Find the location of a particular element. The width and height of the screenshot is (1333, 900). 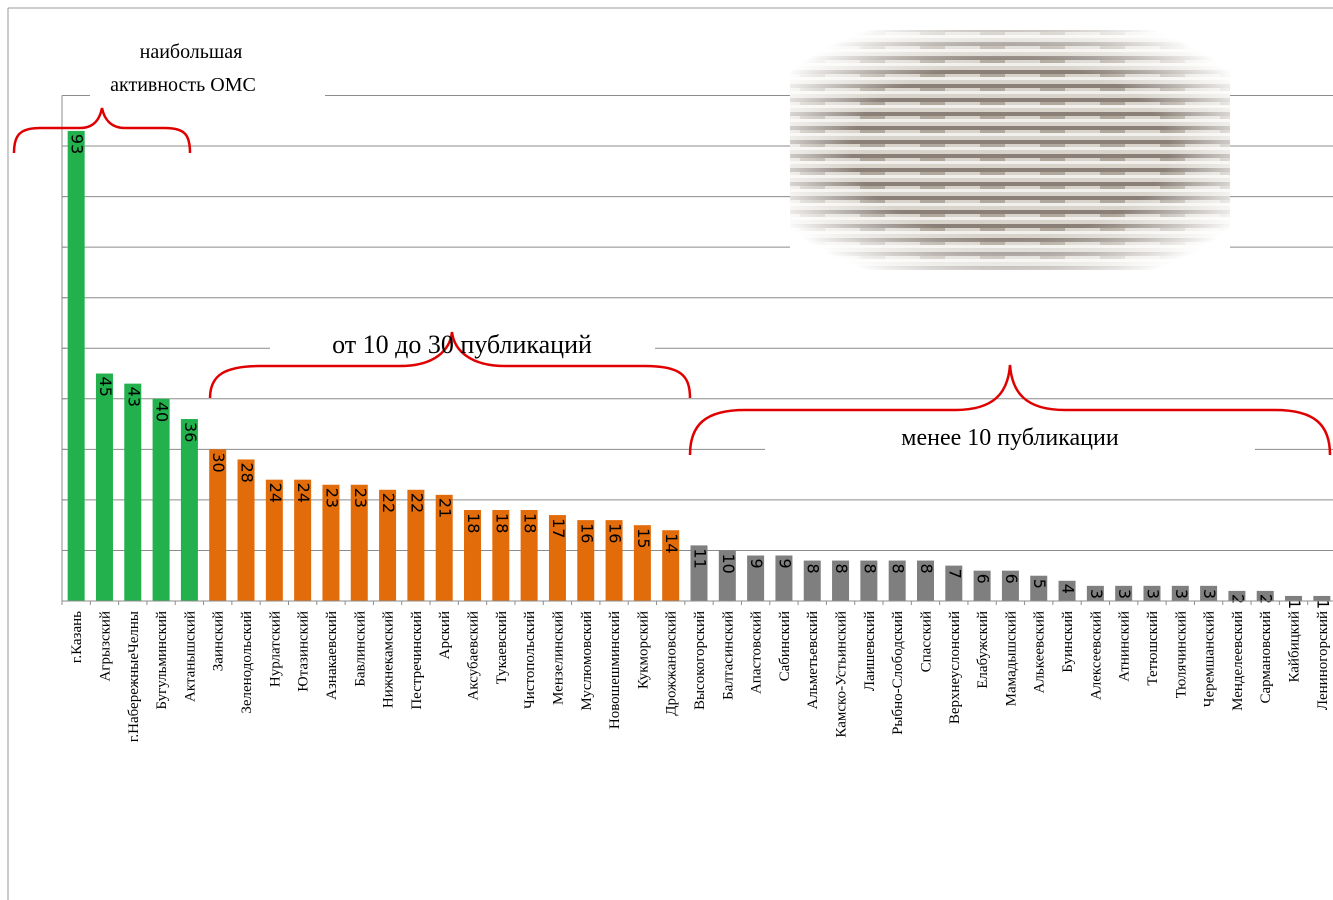

annotation: от 10 до 30 публикаций is located at coordinates (462, 344).